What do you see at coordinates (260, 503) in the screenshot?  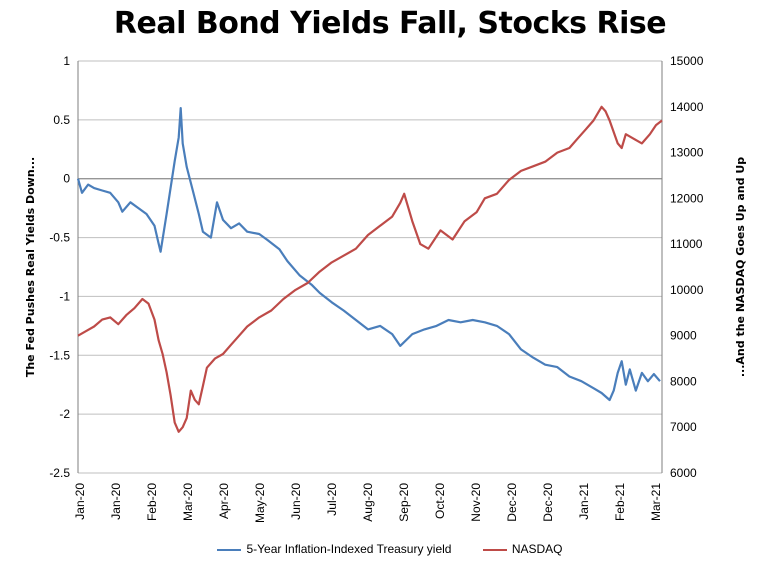 I see `x-tick-label: May-20` at bounding box center [260, 503].